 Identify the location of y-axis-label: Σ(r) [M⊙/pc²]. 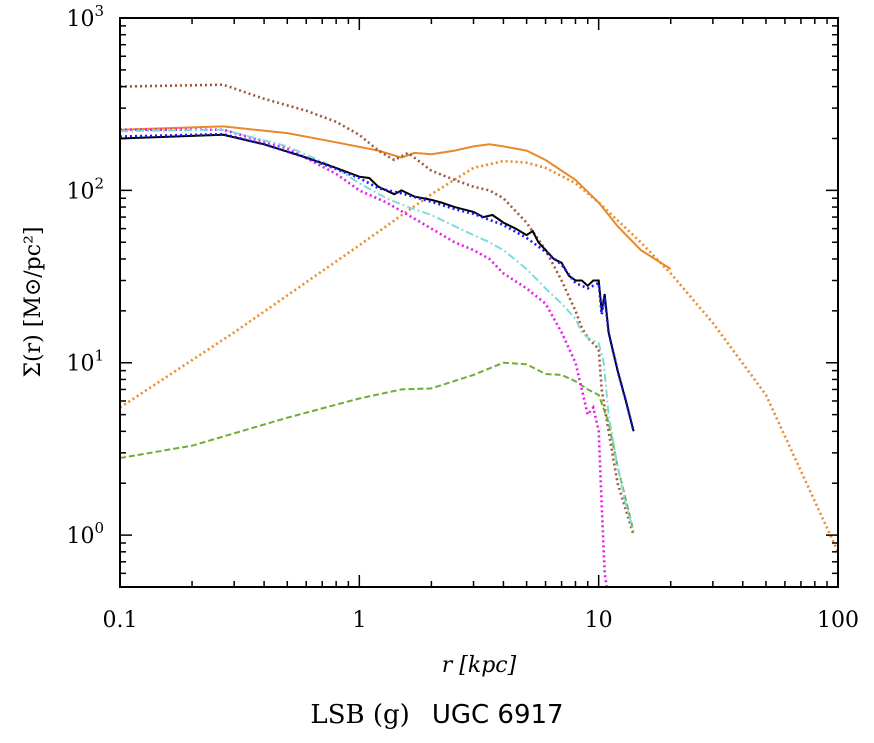
(33, 302).